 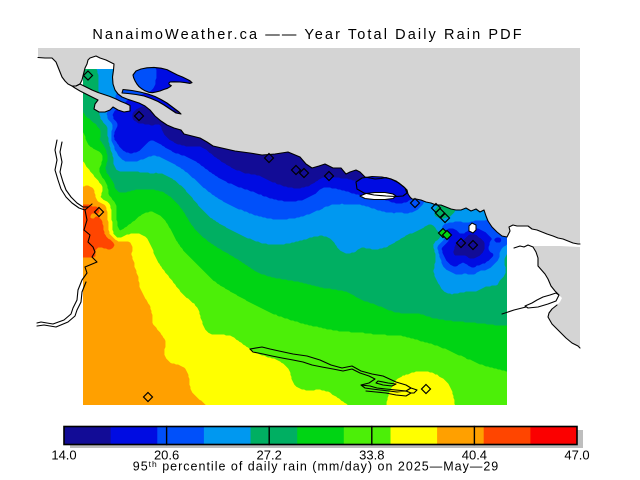 I want to click on svg-text: 27.2, so click(x=269, y=455).